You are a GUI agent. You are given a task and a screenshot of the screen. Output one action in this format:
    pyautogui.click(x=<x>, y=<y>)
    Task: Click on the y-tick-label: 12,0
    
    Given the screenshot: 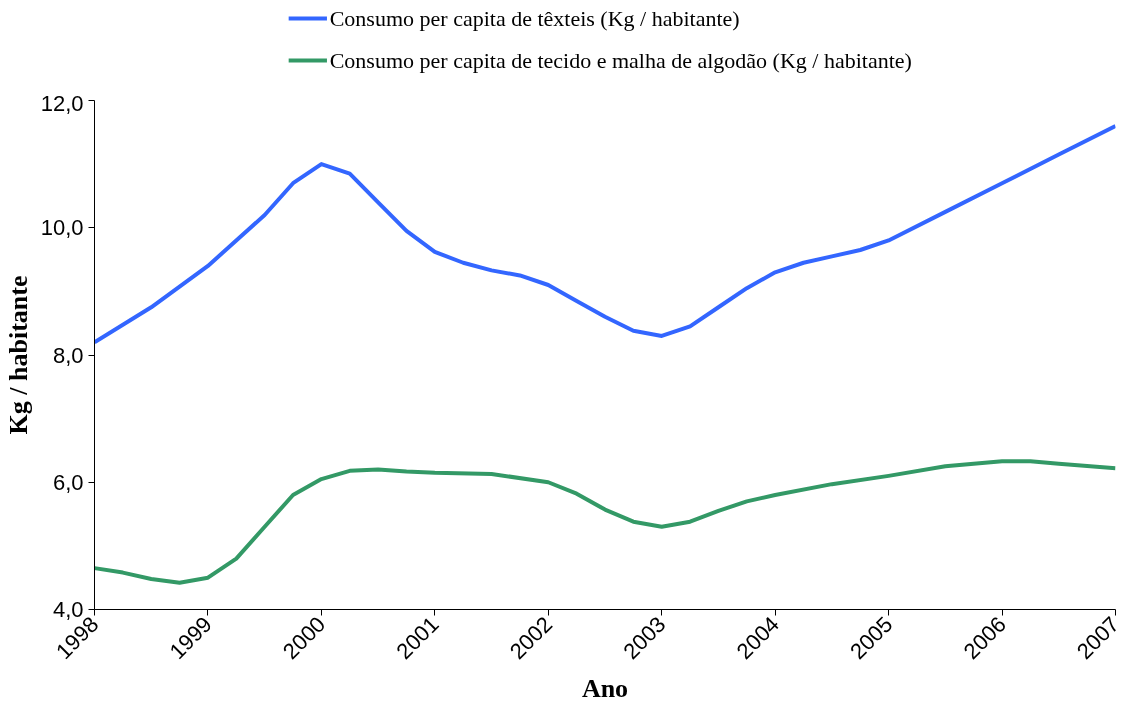 What is the action you would take?
    pyautogui.click(x=62, y=103)
    